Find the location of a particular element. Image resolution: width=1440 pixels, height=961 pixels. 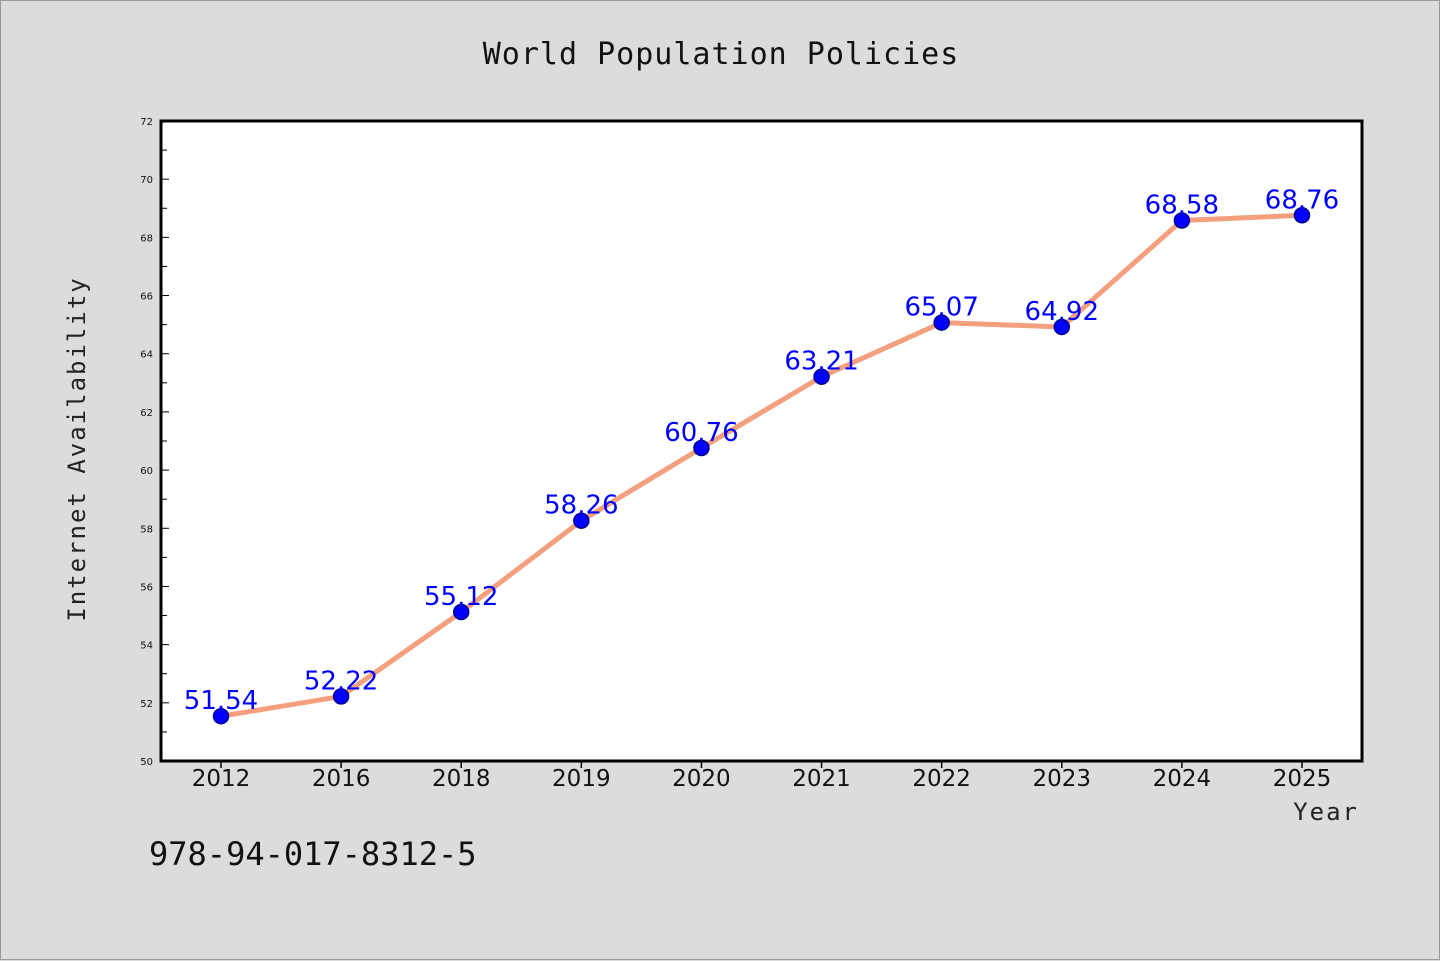

x-tick-label: 2019 is located at coordinates (581, 779).